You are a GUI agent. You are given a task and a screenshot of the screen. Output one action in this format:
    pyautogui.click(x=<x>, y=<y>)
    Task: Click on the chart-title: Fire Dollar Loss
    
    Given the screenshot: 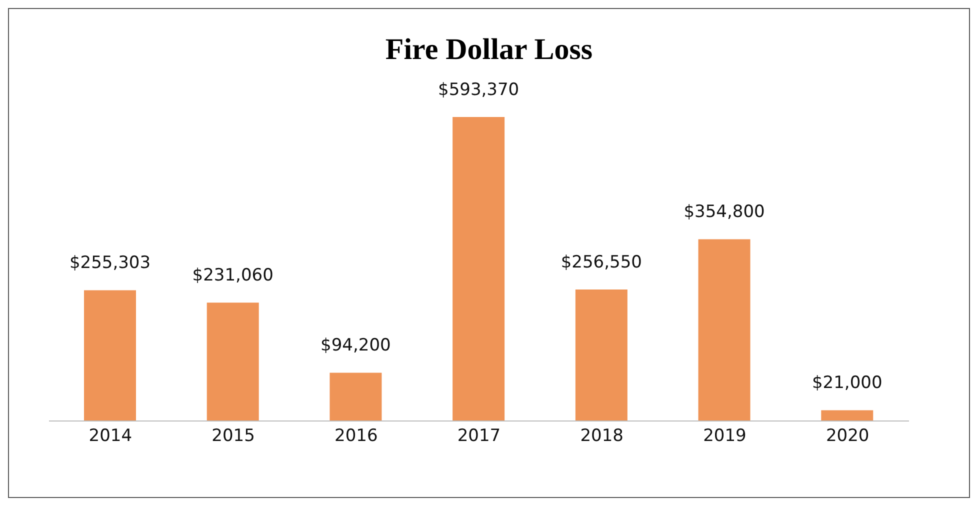 What is the action you would take?
    pyautogui.click(x=489, y=50)
    